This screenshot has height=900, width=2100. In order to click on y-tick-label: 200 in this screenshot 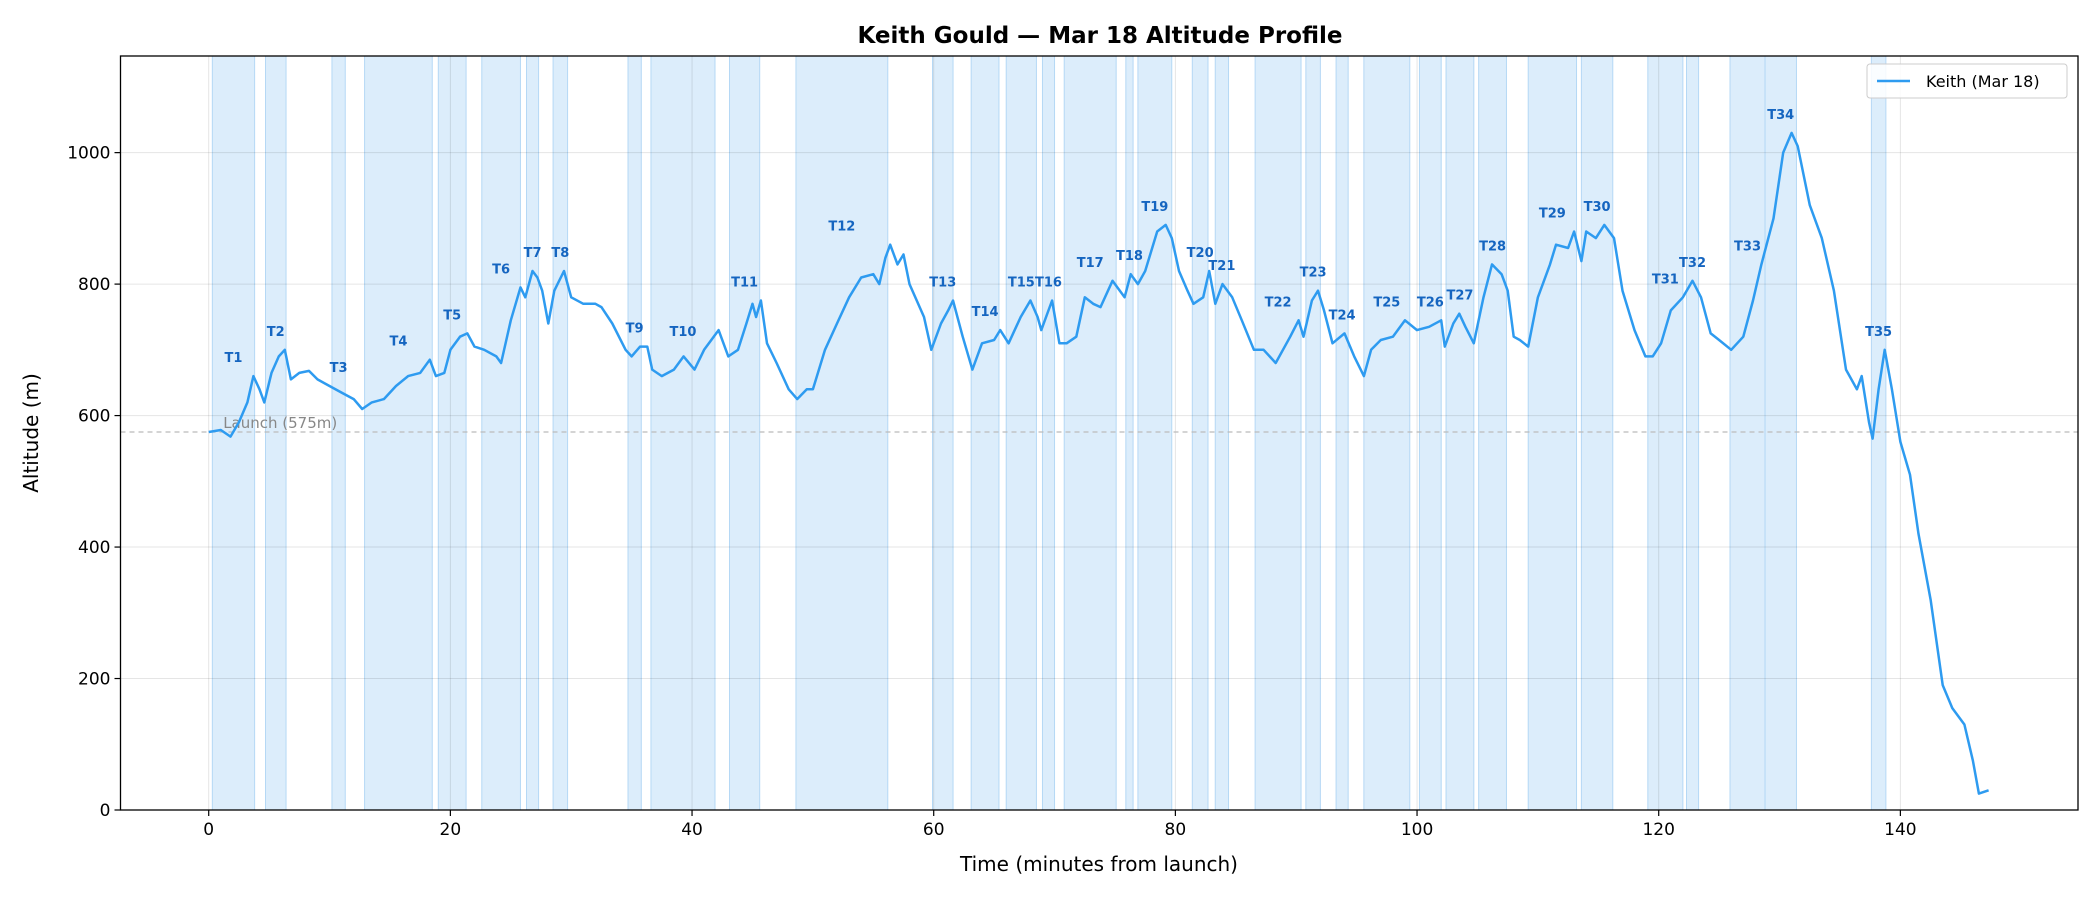, I will do `click(94, 680)`.